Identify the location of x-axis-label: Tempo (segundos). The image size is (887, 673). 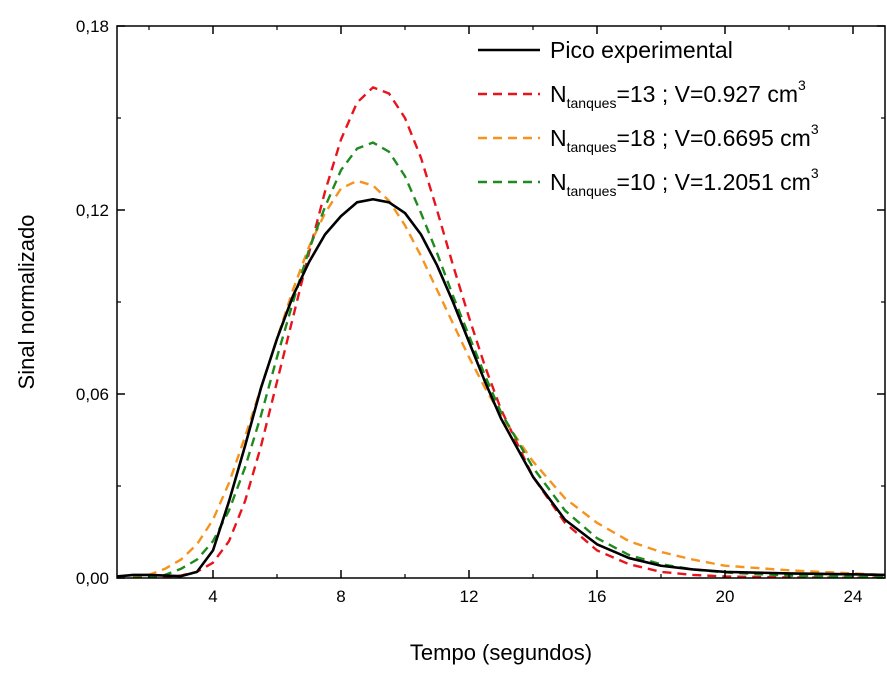
(501, 652).